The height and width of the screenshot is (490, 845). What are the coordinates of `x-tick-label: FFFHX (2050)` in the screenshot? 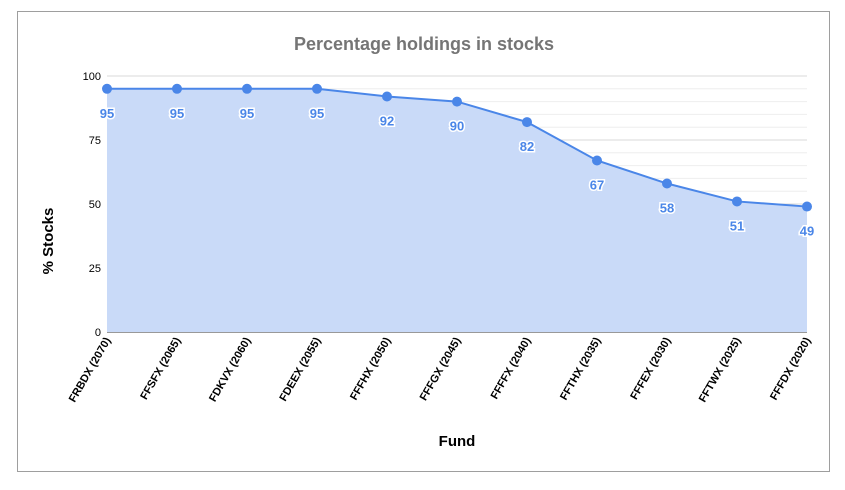 It's located at (371, 368).